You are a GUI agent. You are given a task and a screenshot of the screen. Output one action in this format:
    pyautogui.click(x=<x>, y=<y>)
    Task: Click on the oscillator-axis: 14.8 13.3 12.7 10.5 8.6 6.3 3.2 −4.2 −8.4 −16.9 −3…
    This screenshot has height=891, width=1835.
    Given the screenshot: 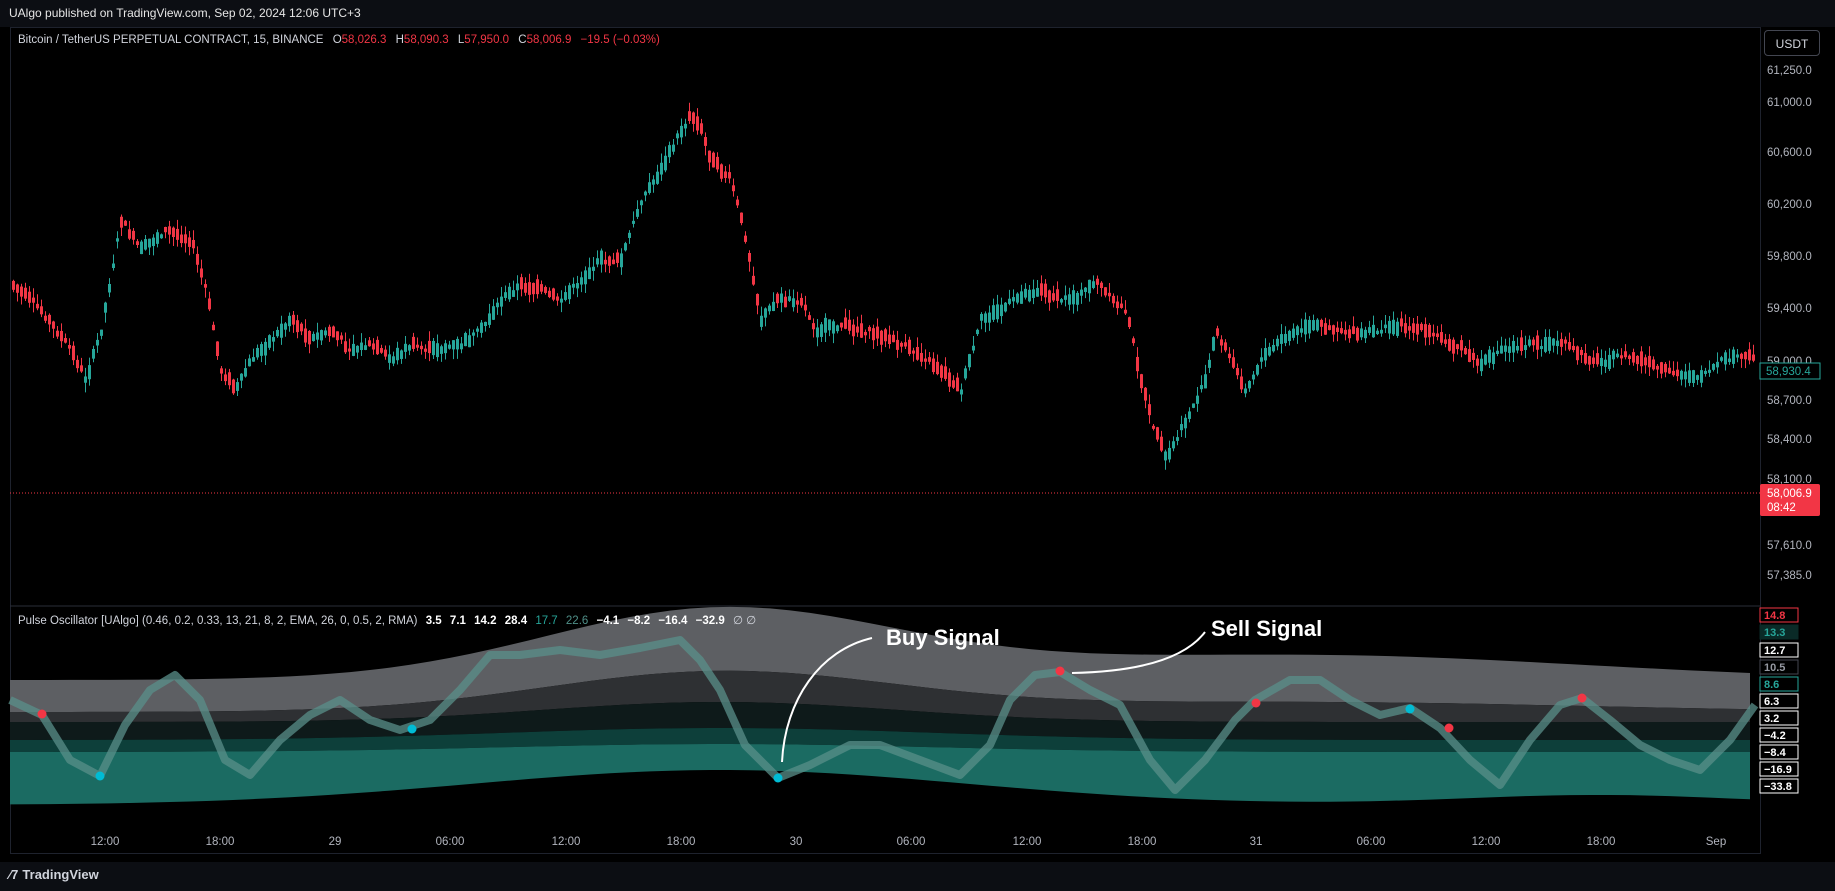 What is the action you would take?
    pyautogui.click(x=1779, y=700)
    